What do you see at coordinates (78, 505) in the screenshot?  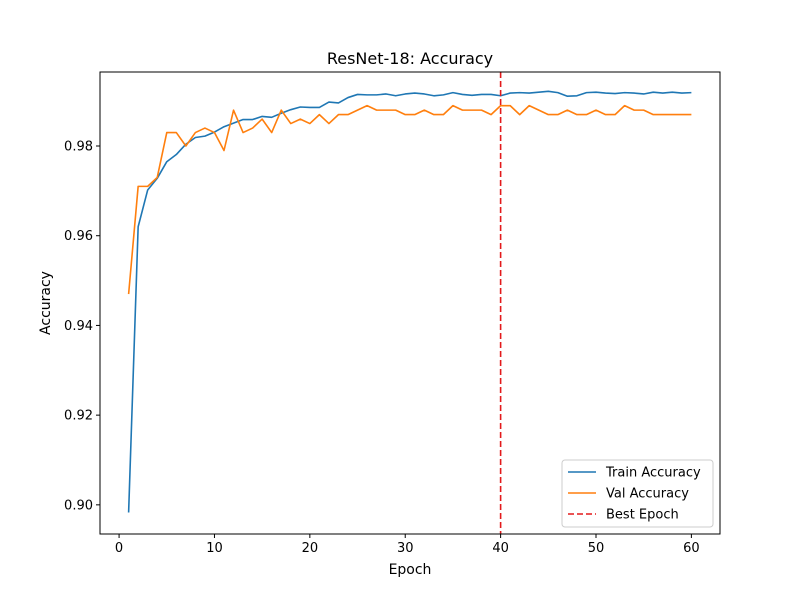 I see `y-tick-label: 0.90` at bounding box center [78, 505].